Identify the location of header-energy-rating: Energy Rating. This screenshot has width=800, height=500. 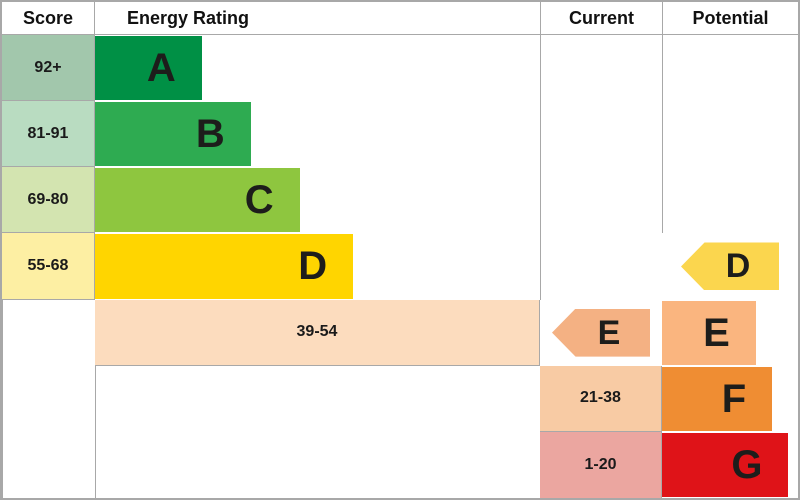
(317, 18).